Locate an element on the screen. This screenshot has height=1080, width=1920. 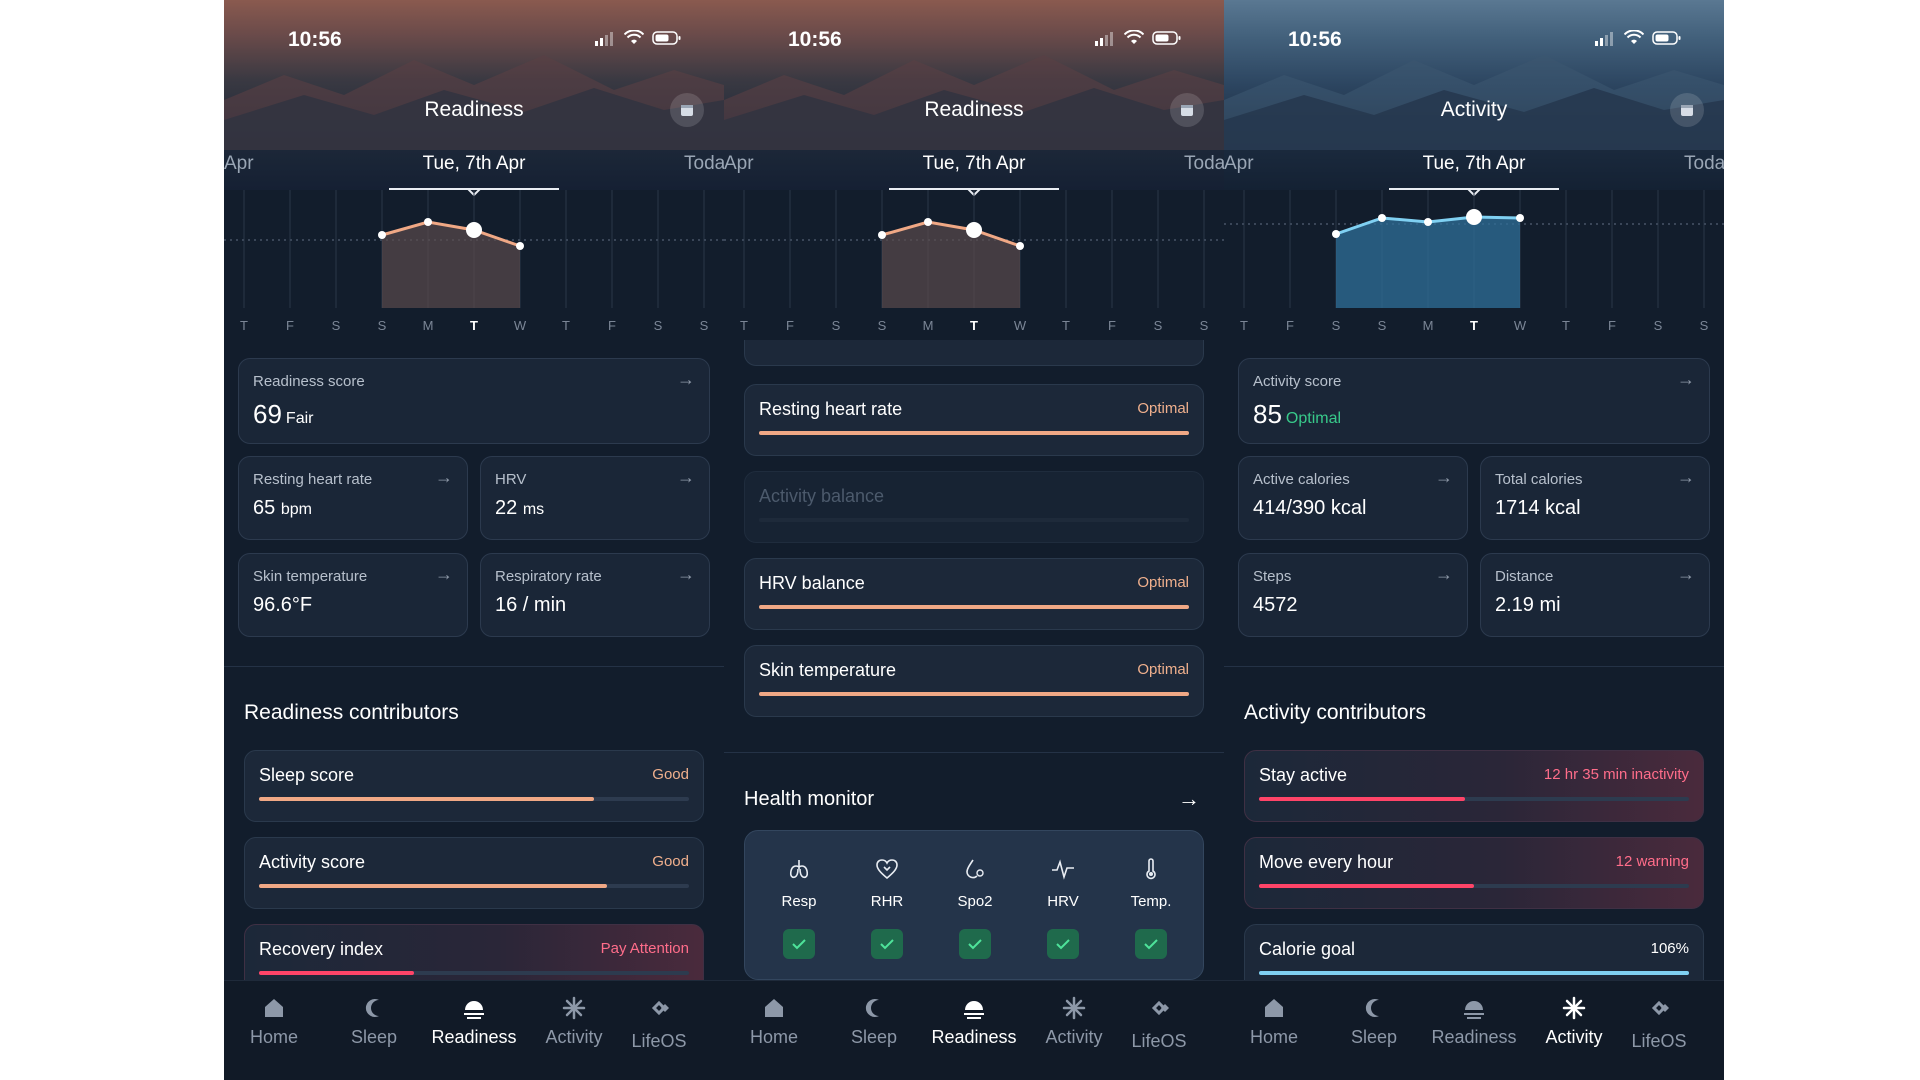
health-item-rhr: RHR is located at coordinates (887, 906).